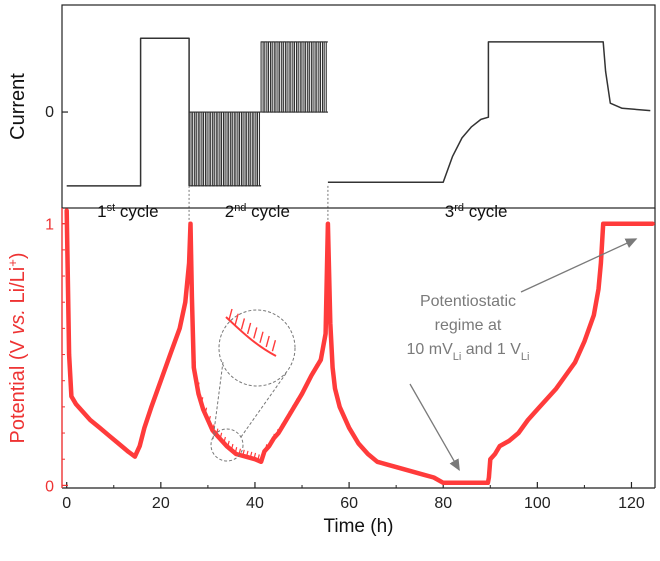 The height and width of the screenshot is (561, 660). Describe the element at coordinates (49, 486) in the screenshot. I see `bottom-y-tick-label-0: 0` at that location.